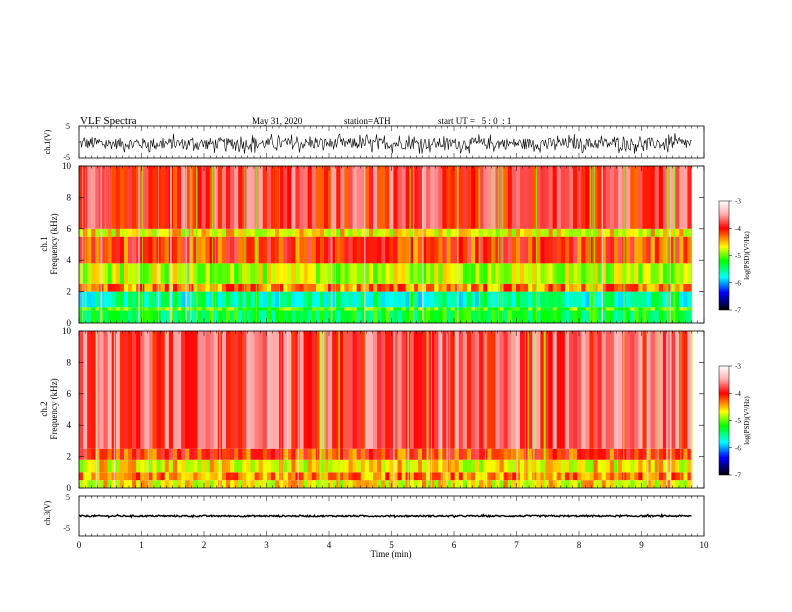 The width and height of the screenshot is (792, 612). What do you see at coordinates (314, 390) in the screenshot?
I see `ch2-spec-cell-b4-c57` at bounding box center [314, 390].